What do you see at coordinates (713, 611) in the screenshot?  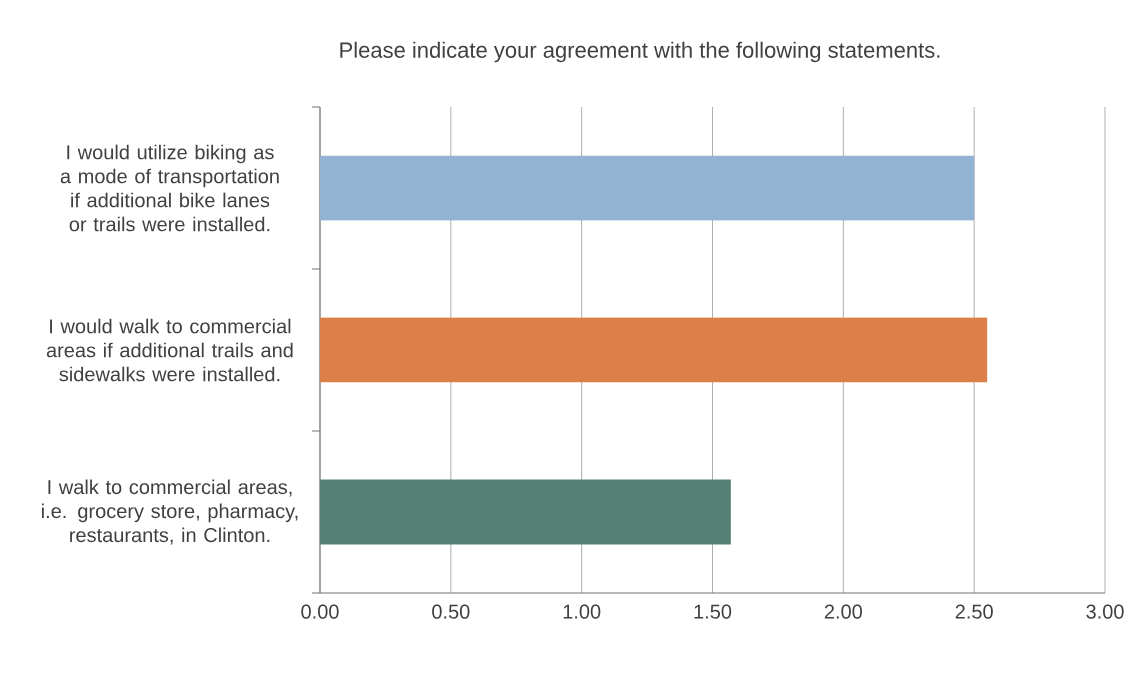 I see `x-tick-label: 1.50` at bounding box center [713, 611].